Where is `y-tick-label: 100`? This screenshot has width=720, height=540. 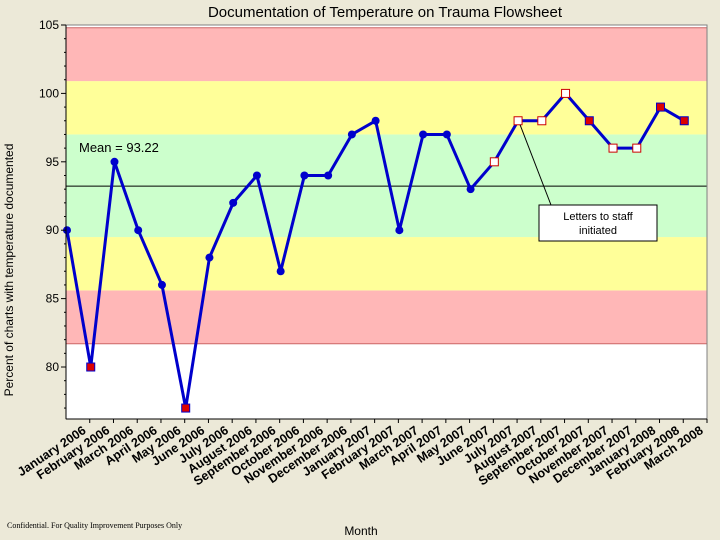
y-tick-label: 100 is located at coordinates (49, 93).